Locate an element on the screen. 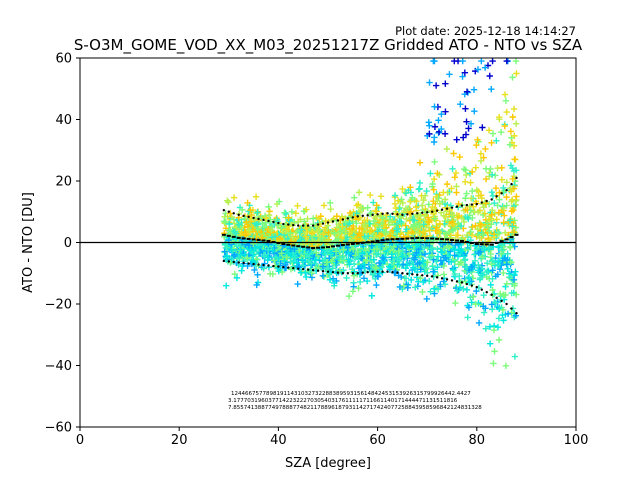 The height and width of the screenshot is (480, 640). x-tick-label: 40 is located at coordinates (278, 440).